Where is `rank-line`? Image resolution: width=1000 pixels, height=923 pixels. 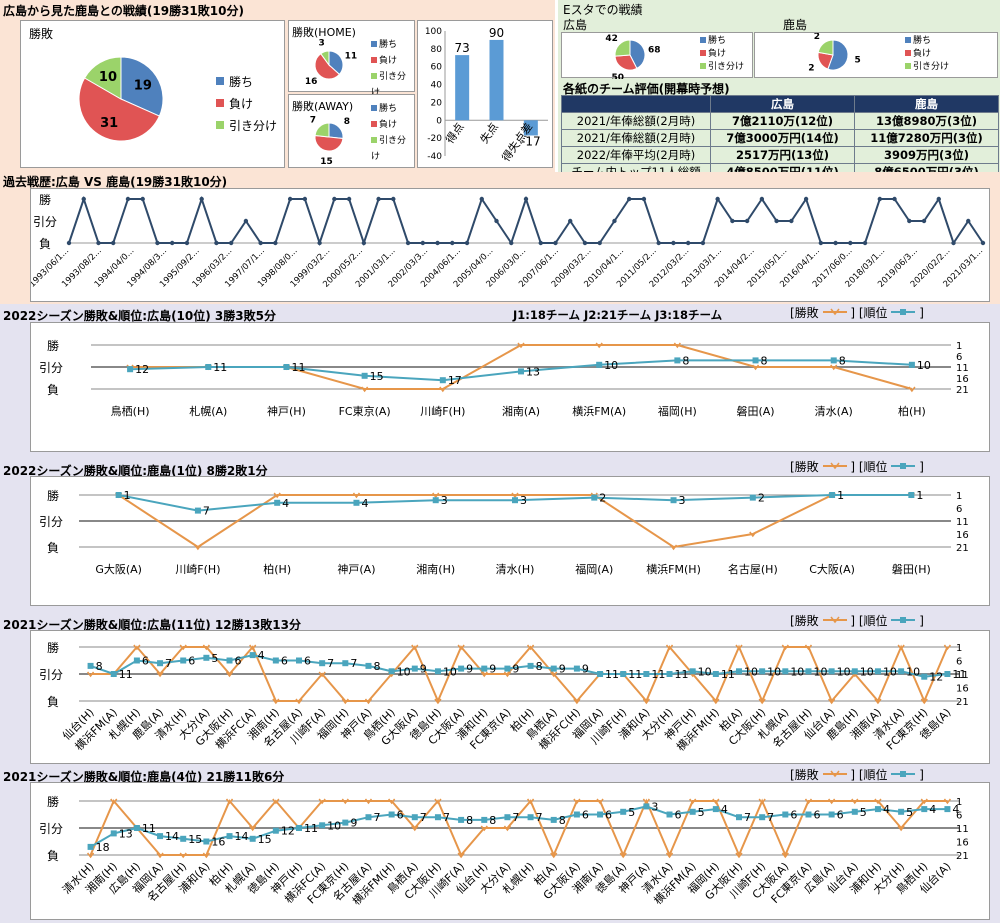 rank-line is located at coordinates (519, 666).